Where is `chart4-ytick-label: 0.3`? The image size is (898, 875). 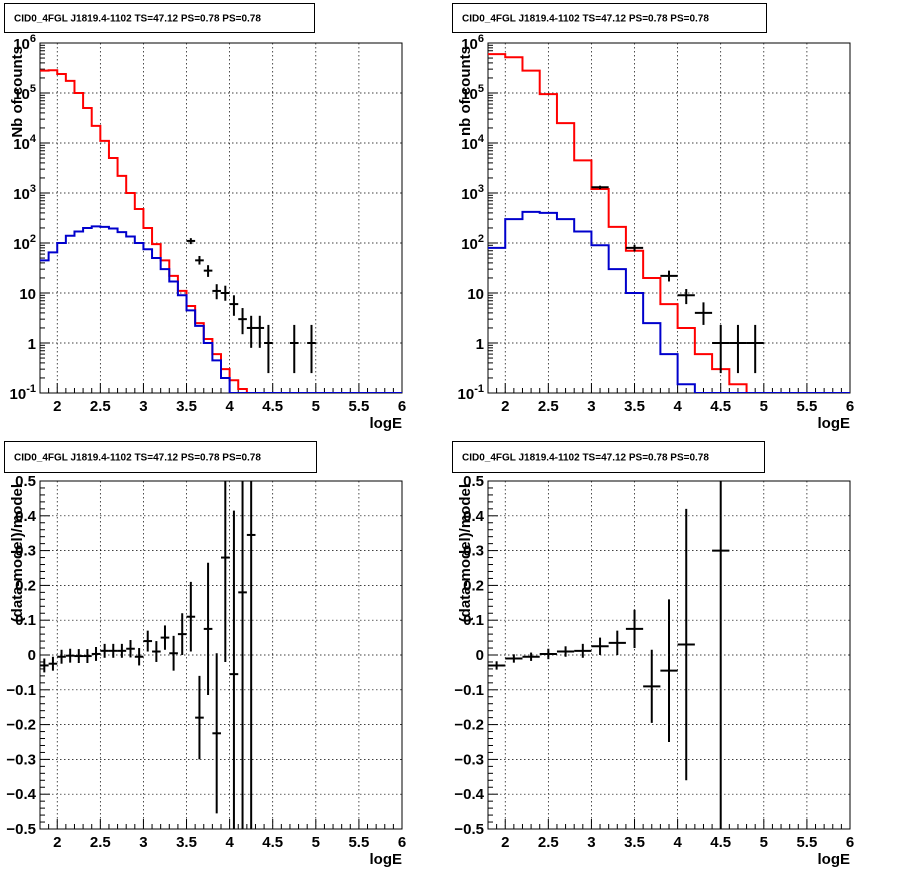
chart4-ytick-label: 0.3 is located at coordinates (473, 551).